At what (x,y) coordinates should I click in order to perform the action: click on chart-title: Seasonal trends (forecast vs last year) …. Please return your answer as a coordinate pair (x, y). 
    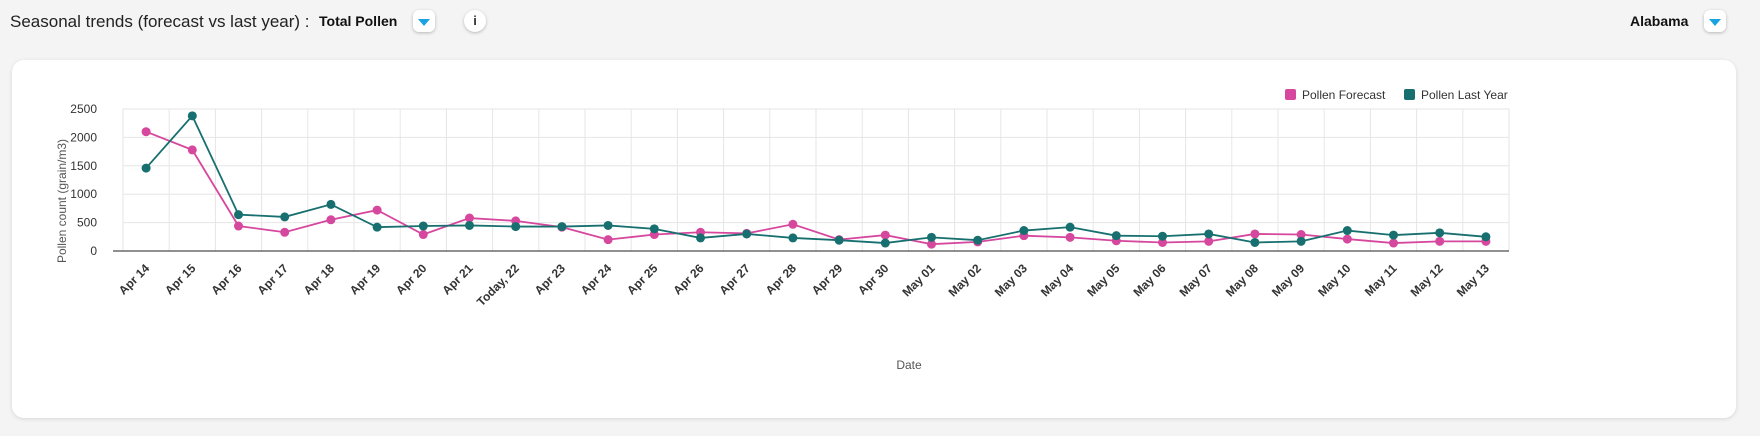
    Looking at the image, I should click on (160, 21).